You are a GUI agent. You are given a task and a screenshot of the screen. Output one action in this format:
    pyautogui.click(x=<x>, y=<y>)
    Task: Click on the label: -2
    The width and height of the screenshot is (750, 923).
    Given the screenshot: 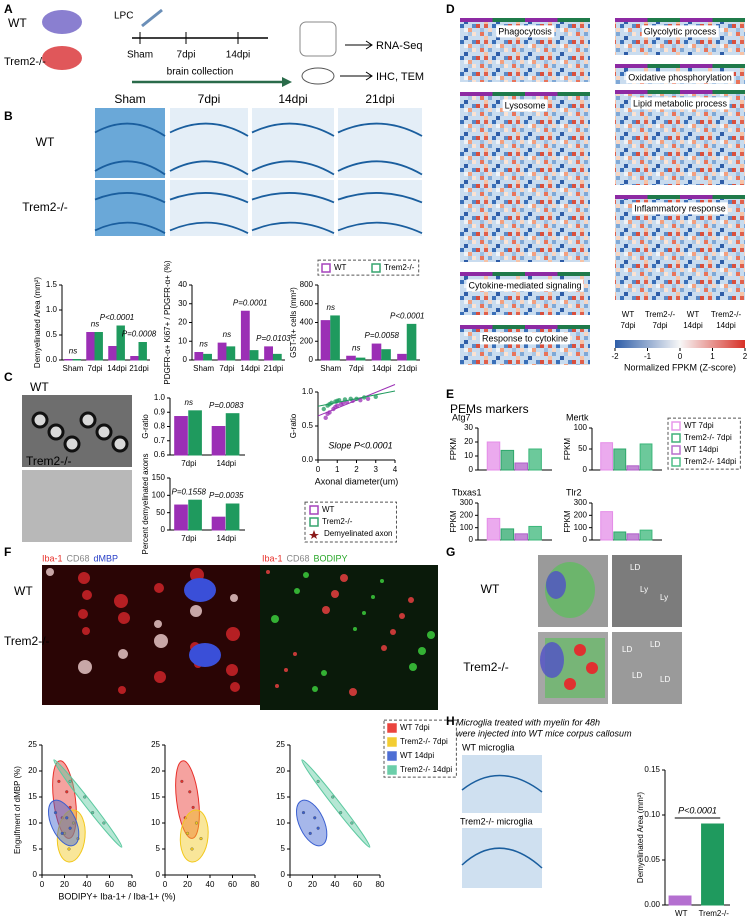 What is the action you would take?
    pyautogui.click(x=615, y=356)
    